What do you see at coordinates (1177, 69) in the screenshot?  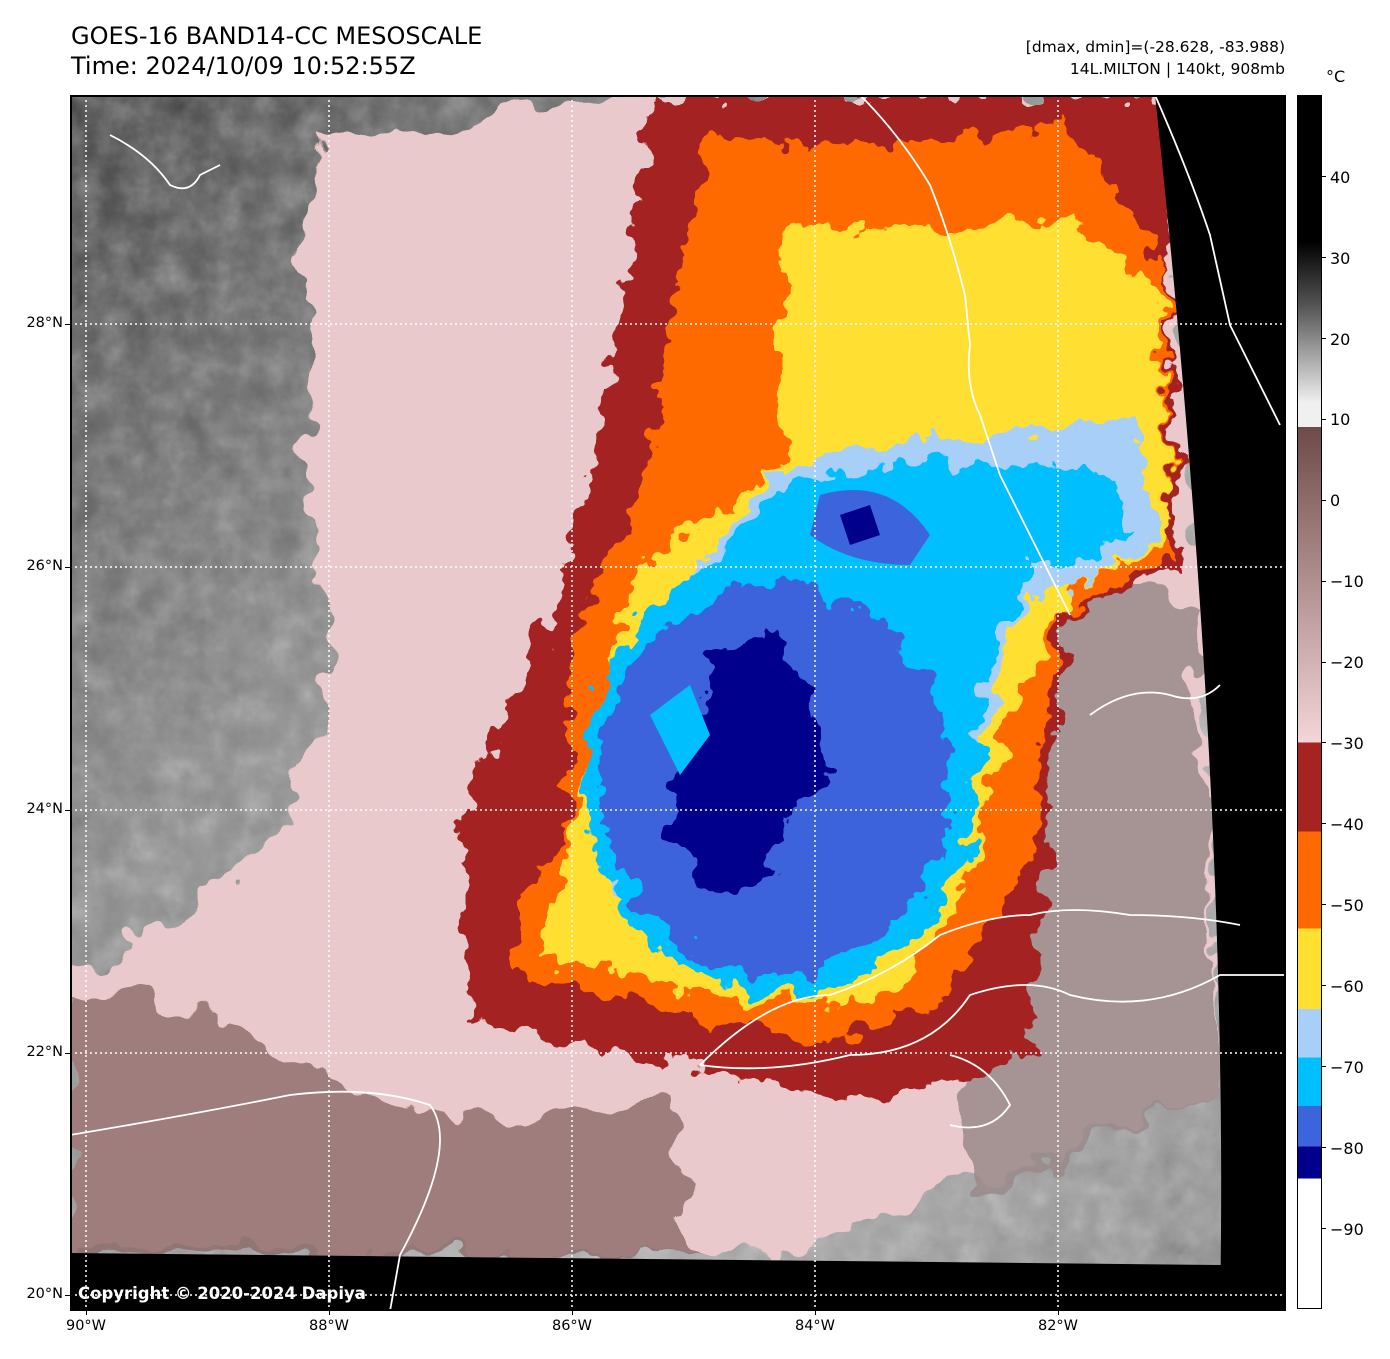 I see `storm-info: 14L.MILTON | 140kt, 908mb` at bounding box center [1177, 69].